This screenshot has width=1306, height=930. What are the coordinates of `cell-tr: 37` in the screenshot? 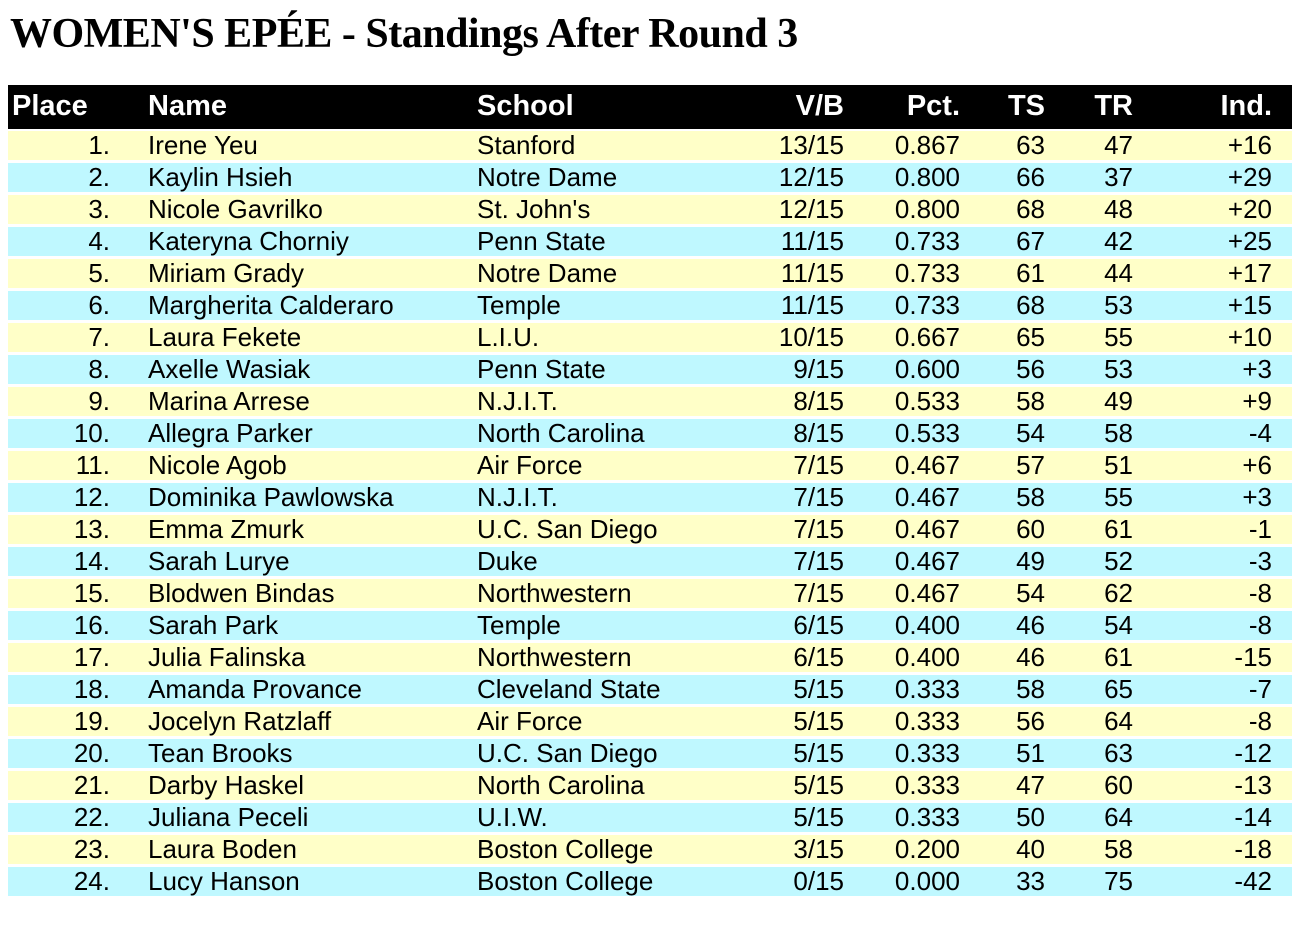 It's located at (1089, 179).